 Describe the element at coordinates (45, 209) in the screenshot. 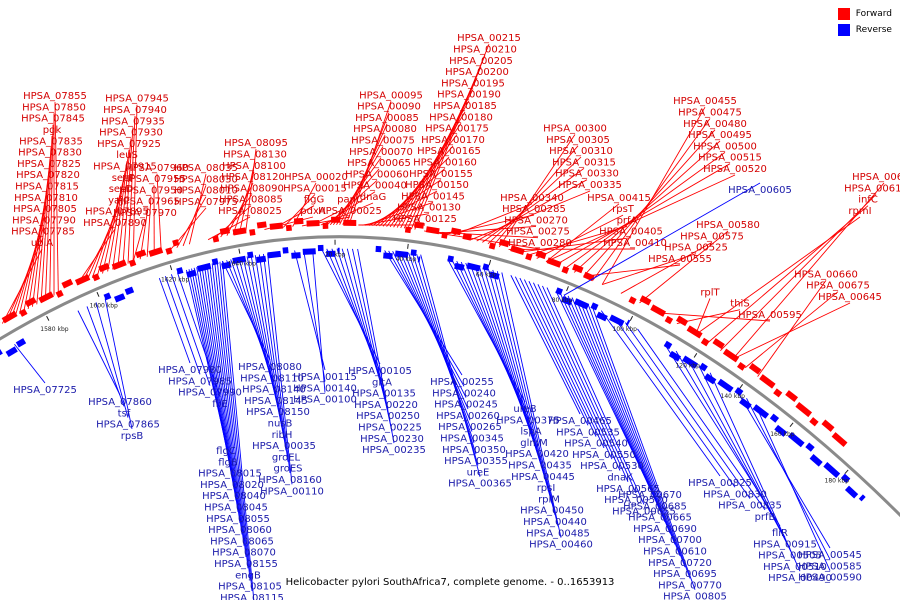

I see `forward-gene-label: HPSA_07805` at that location.